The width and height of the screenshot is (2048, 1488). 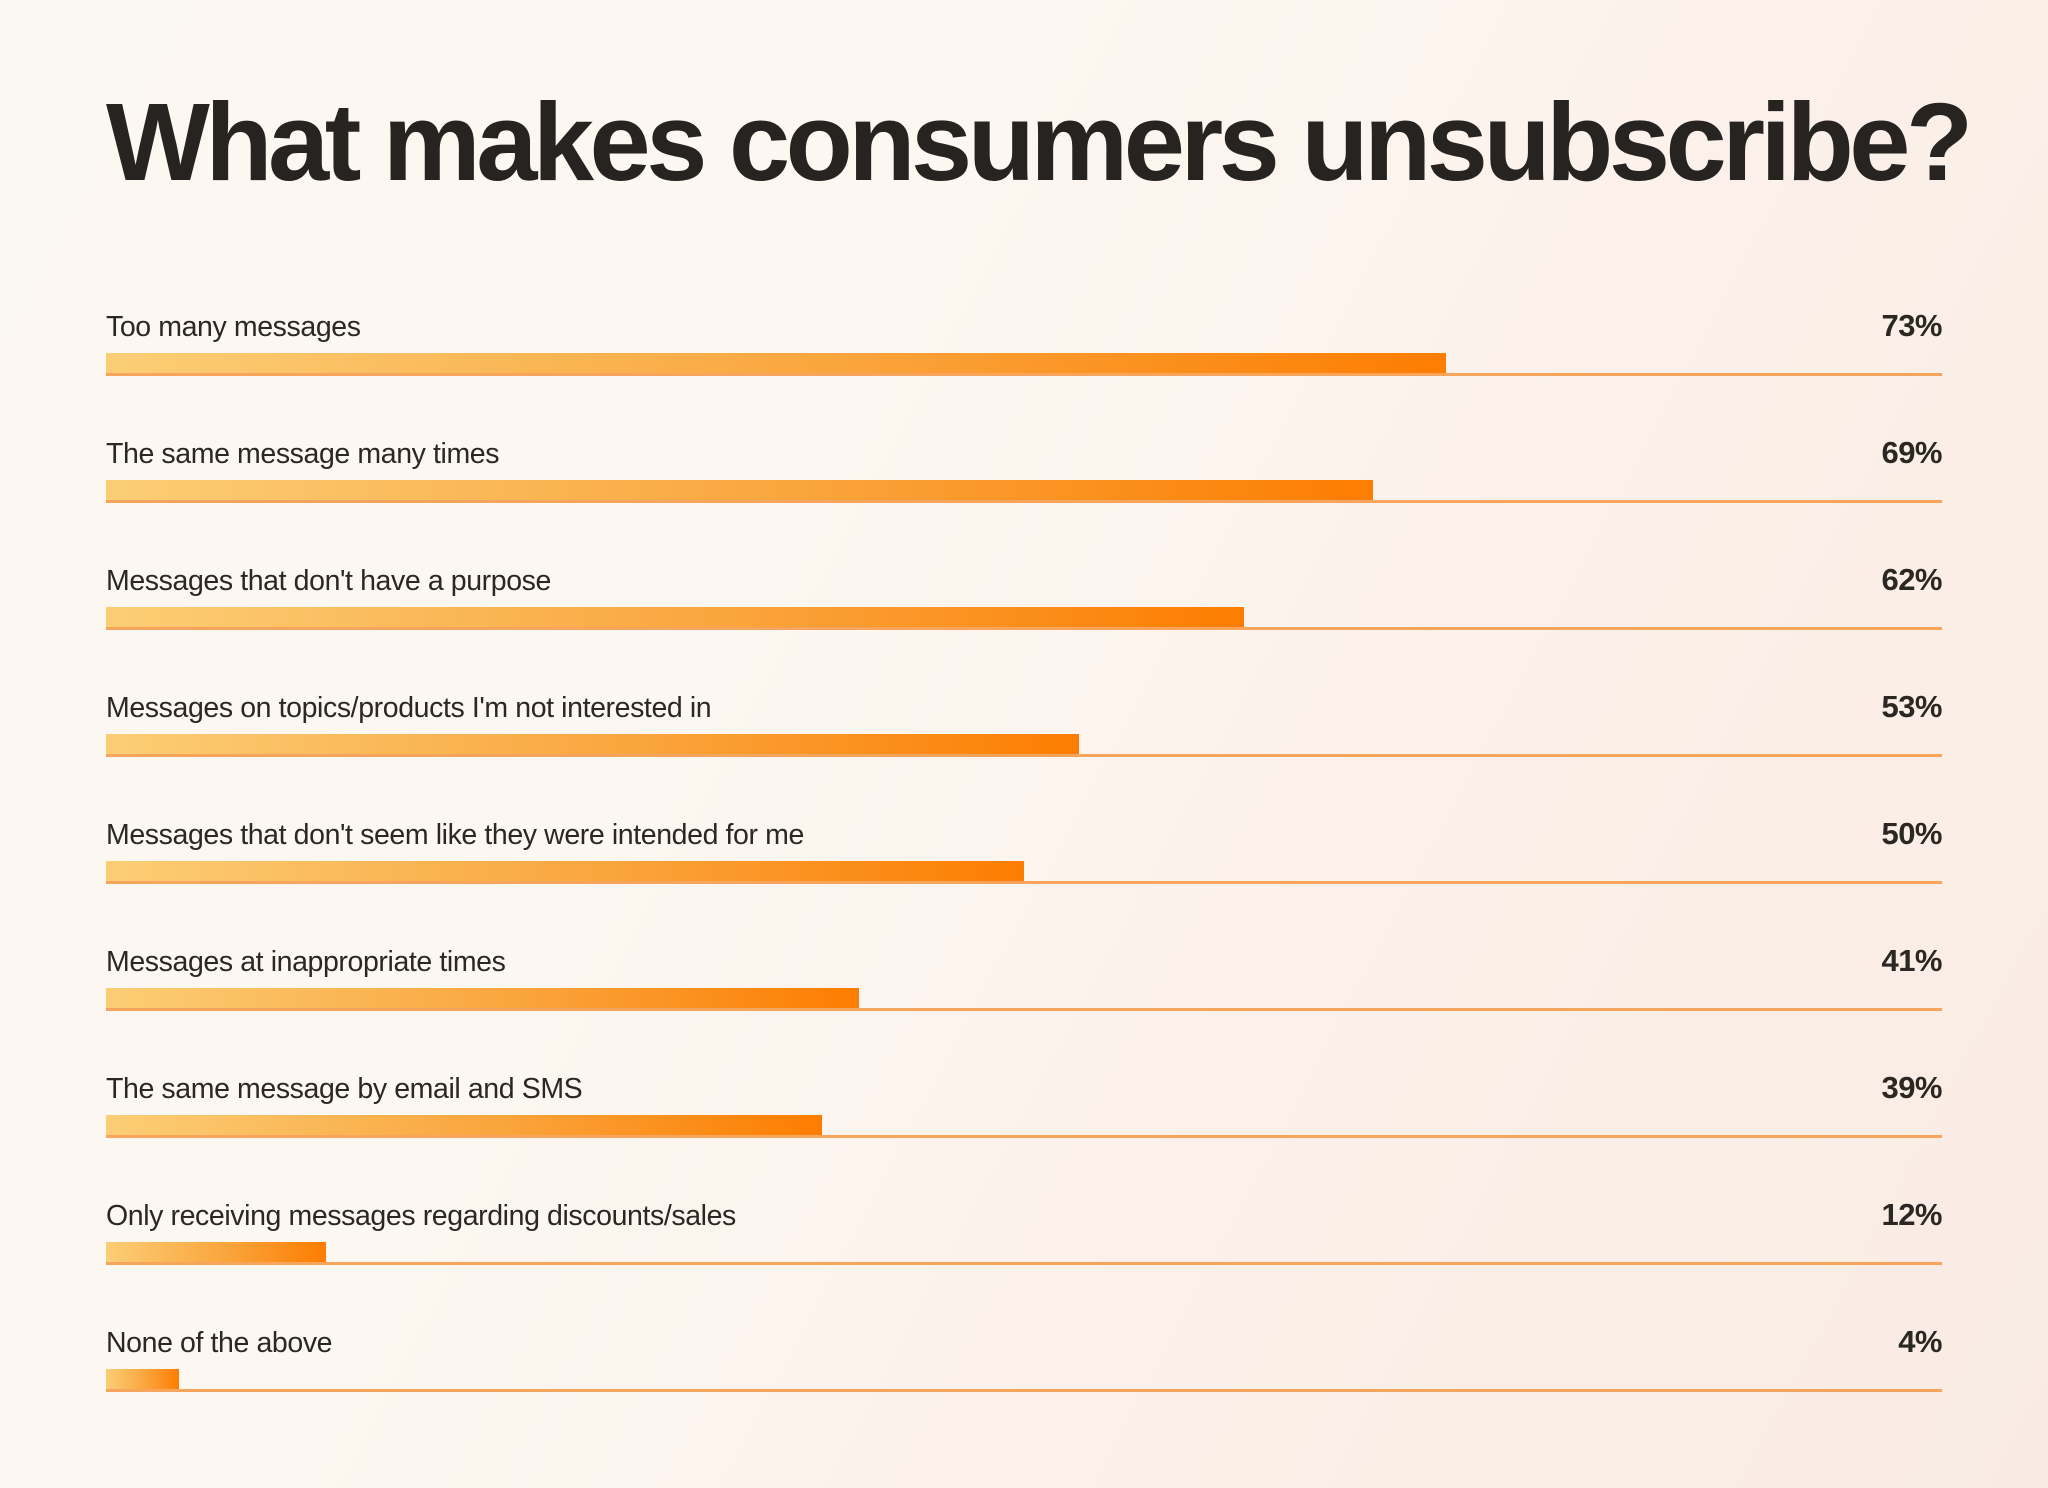 I want to click on value-label: 53%, so click(x=1911, y=706).